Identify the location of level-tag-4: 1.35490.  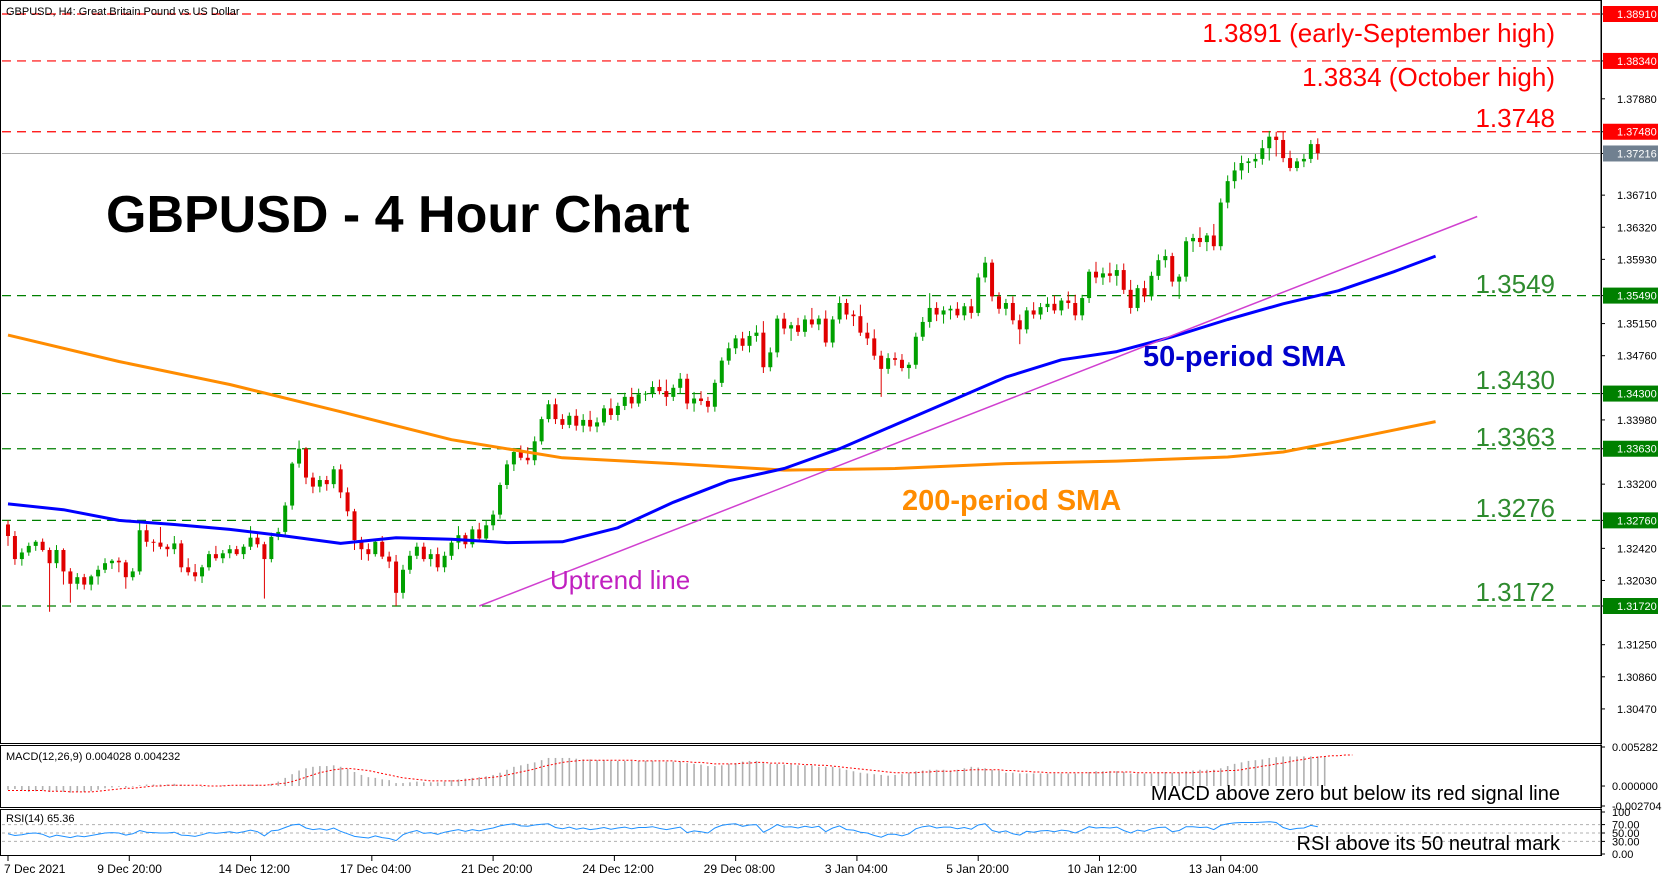
(1630, 295).